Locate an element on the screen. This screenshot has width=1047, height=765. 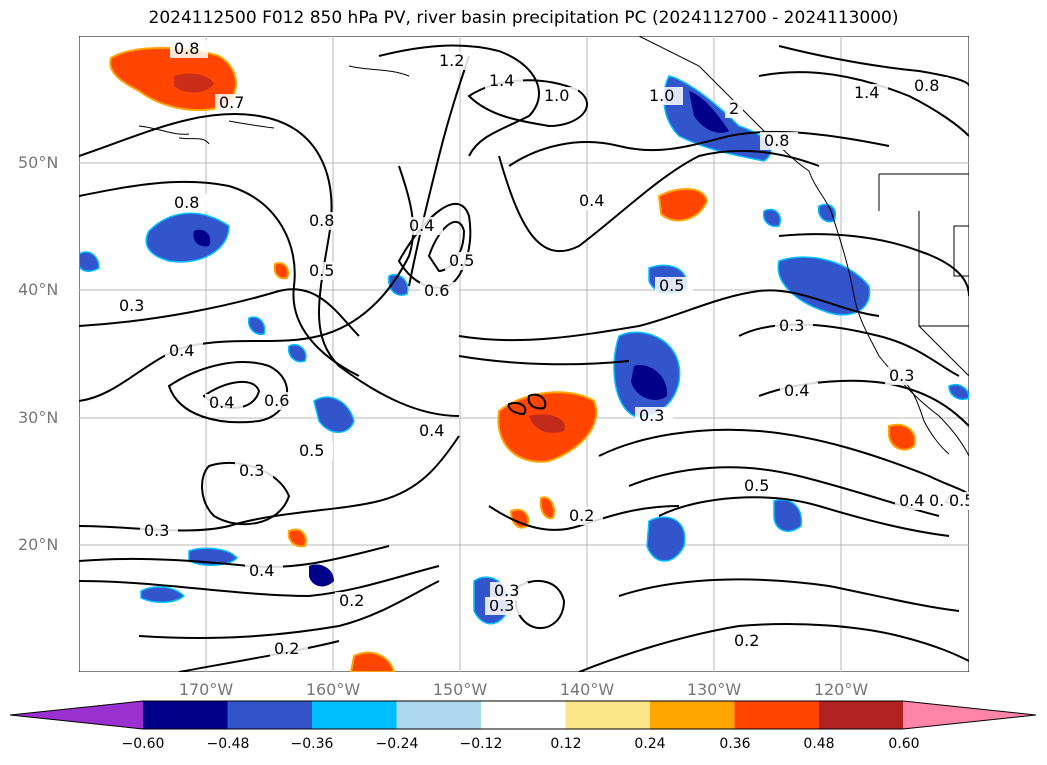
contour-label: 1.2 is located at coordinates (451, 60).